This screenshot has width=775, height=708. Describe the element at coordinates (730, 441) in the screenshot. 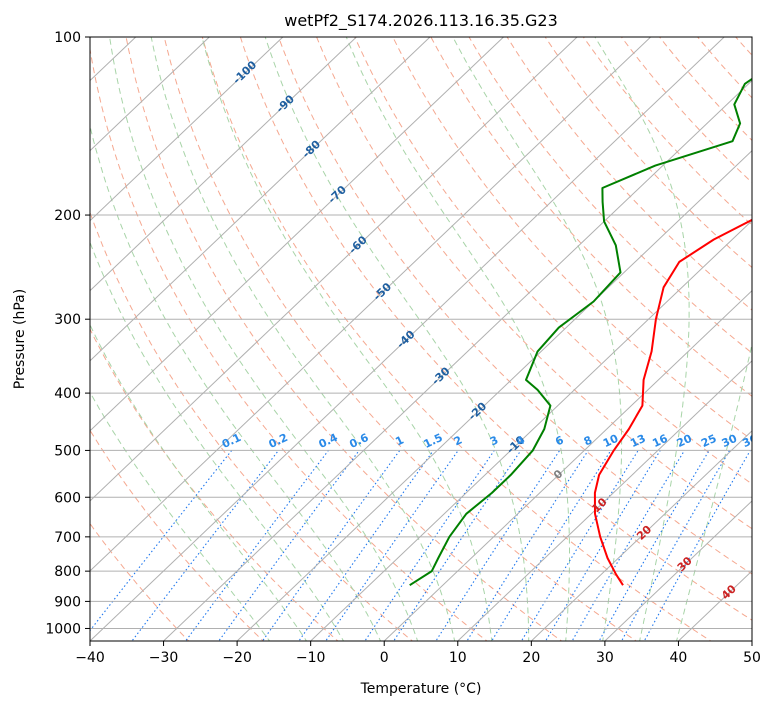

I see `mixing-ratio-label: 30` at that location.